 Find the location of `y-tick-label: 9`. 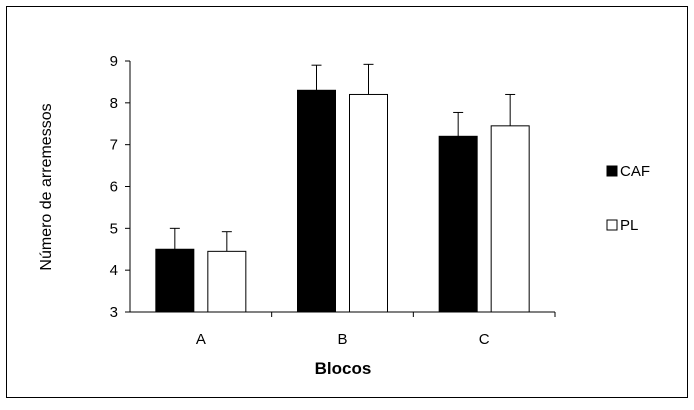

y-tick-label: 9 is located at coordinates (114, 61).